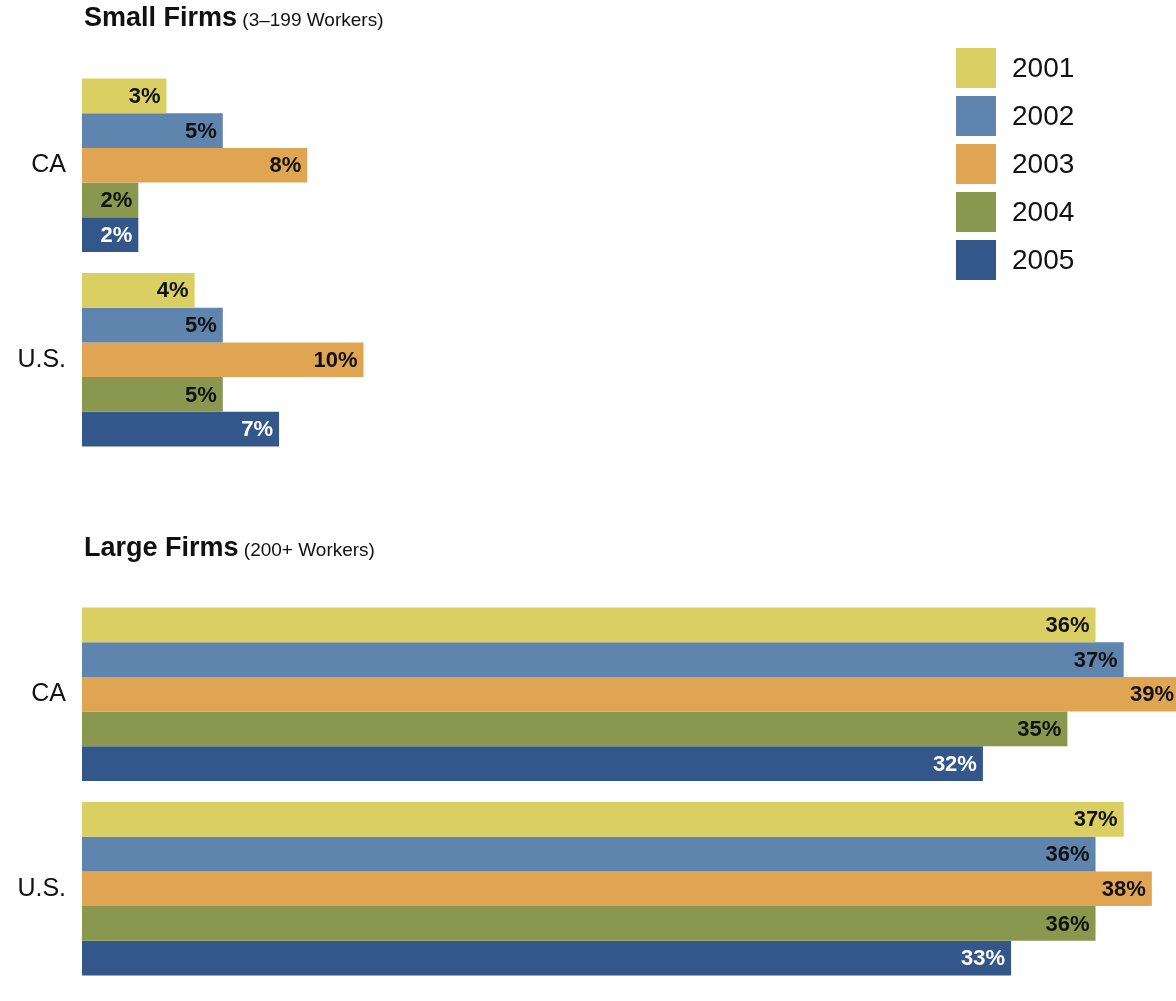 Image resolution: width=1176 pixels, height=1001 pixels. What do you see at coordinates (1039, 729) in the screenshot?
I see `data-label: 35%` at bounding box center [1039, 729].